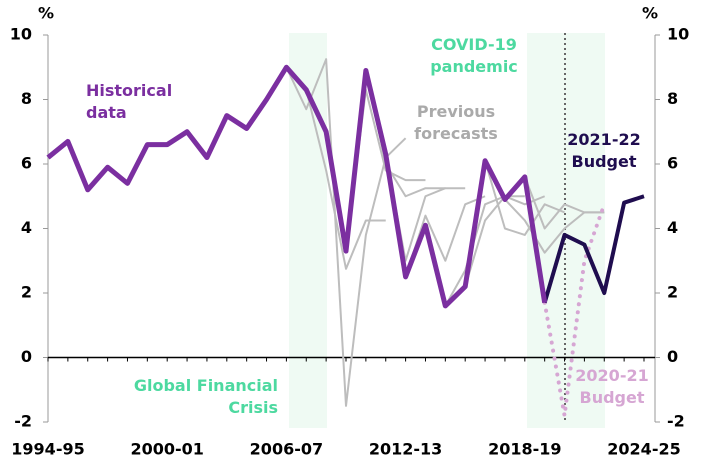 This screenshot has width=702, height=468. Describe the element at coordinates (166, 449) in the screenshot. I see `x-tick-label: 2000-01` at that location.